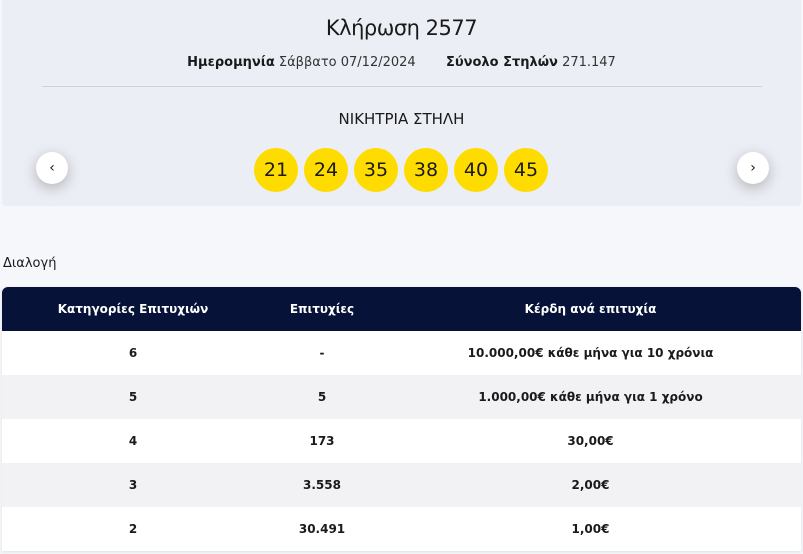  Describe the element at coordinates (322, 397) in the screenshot. I see `winners-cell: 5` at that location.